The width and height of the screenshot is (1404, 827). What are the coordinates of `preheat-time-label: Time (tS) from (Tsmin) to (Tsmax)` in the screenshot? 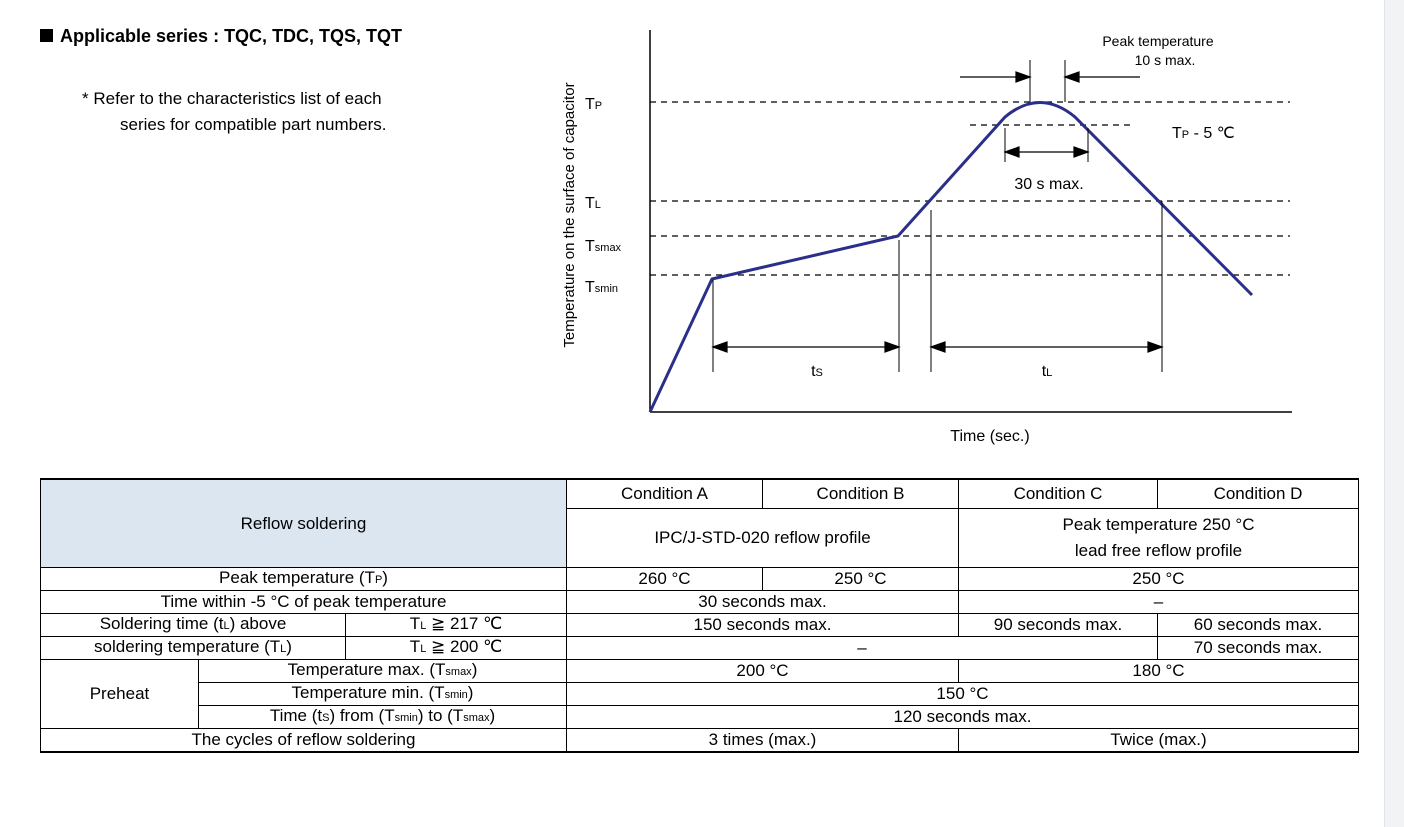 It's located at (382, 717).